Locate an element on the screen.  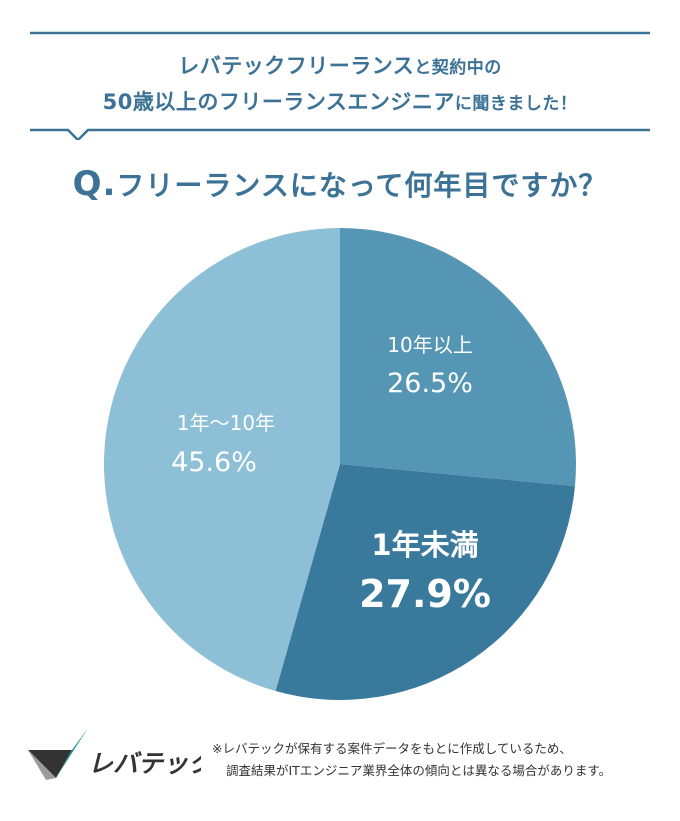
slice-label-under-1-year: 1年未満 is located at coordinates (424, 545).